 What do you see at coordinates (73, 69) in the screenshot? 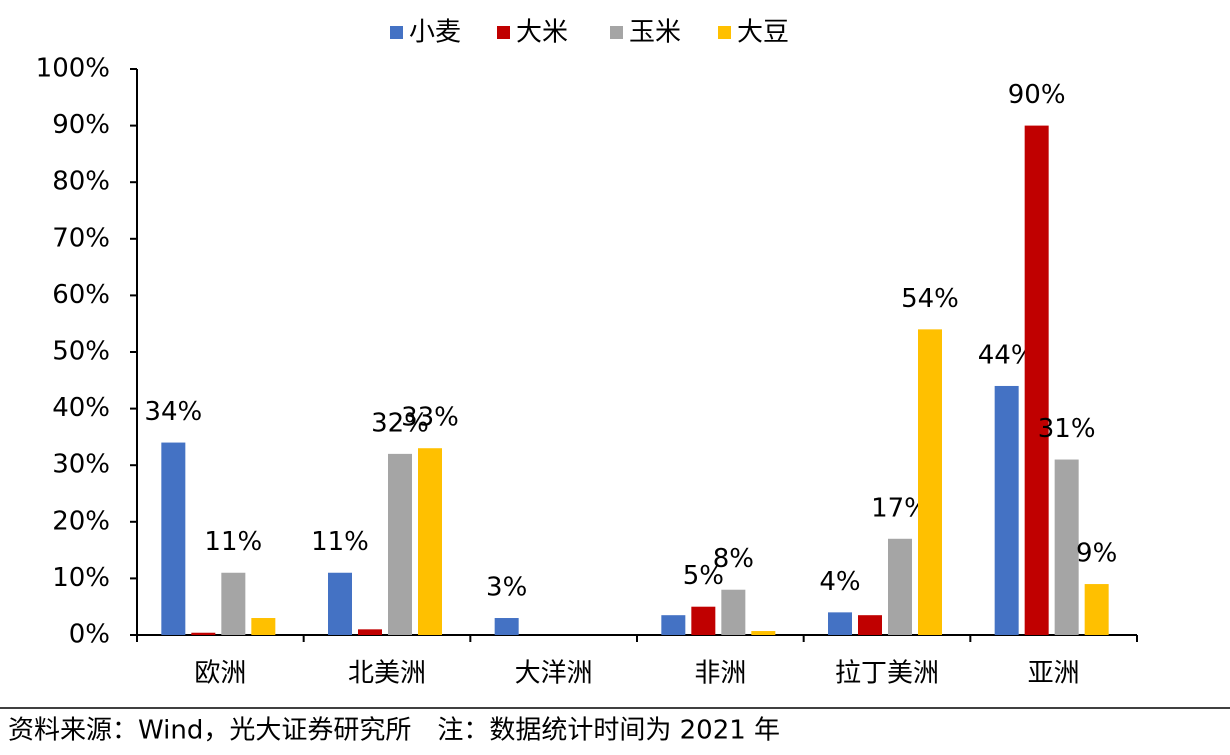
I see `y-tick-label: 100%` at bounding box center [73, 69].